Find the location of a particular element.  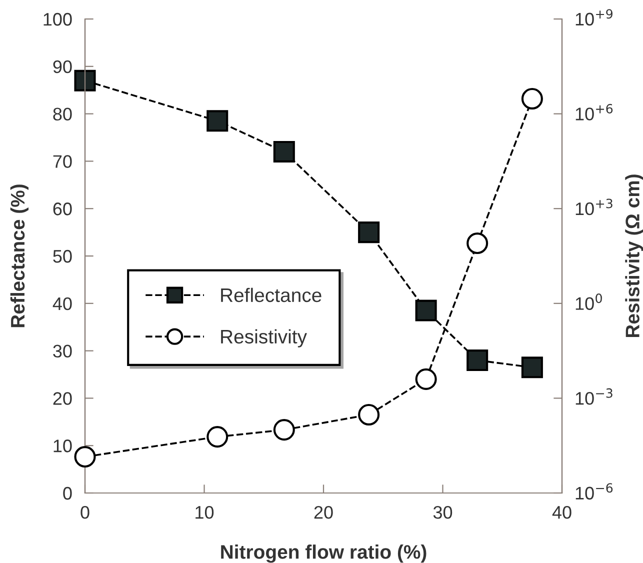

x-tick-label: 10 is located at coordinates (205, 512).